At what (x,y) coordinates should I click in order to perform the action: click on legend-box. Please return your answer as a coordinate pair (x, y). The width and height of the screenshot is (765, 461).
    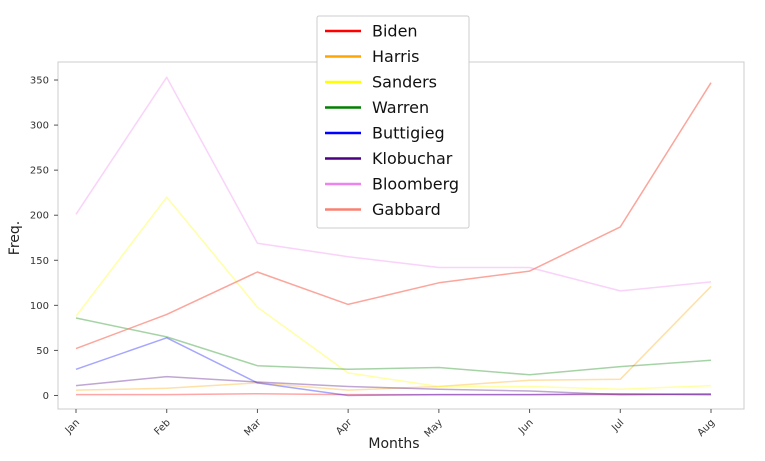
    Looking at the image, I should click on (393, 122).